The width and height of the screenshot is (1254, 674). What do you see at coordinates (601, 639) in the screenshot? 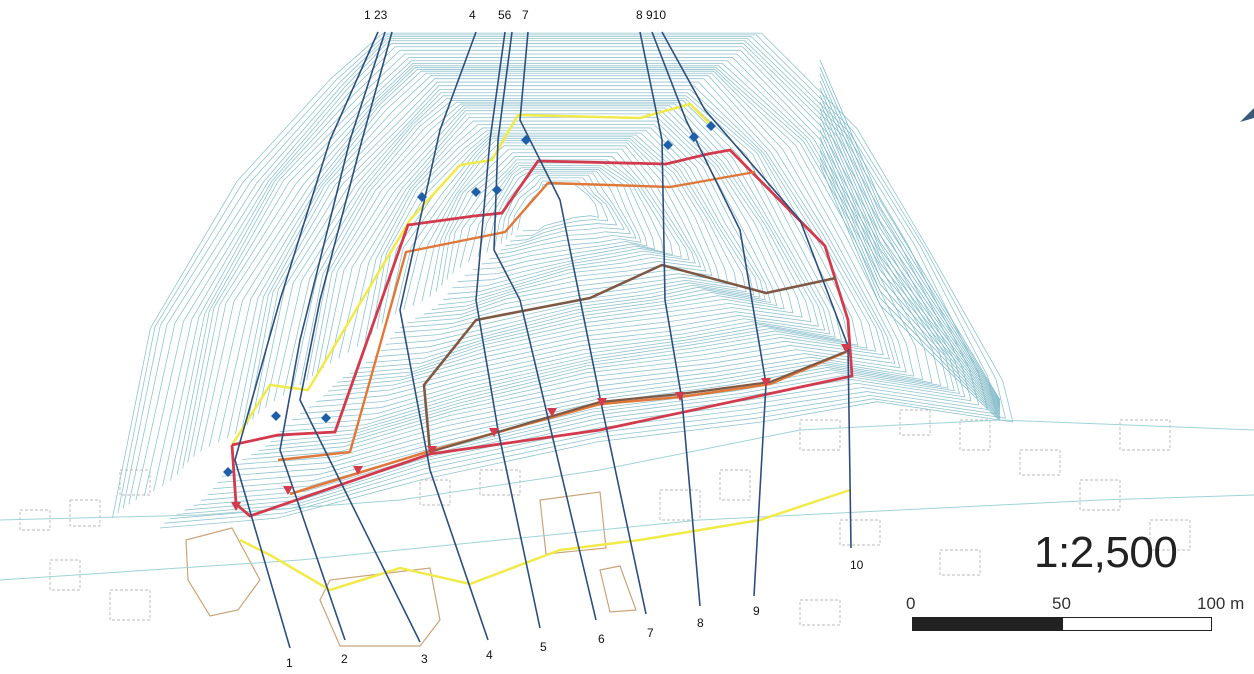
I see `bottom-label-6: 6` at bounding box center [601, 639].